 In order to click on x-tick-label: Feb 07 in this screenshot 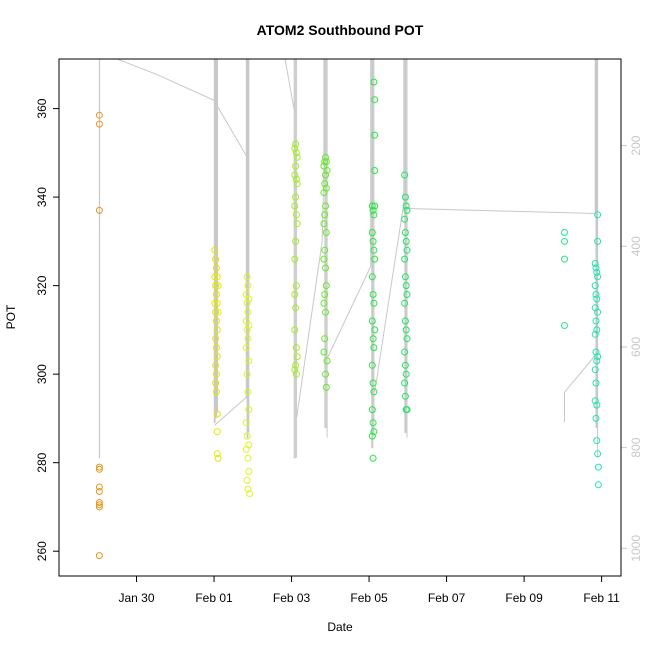, I will do `click(447, 598)`.